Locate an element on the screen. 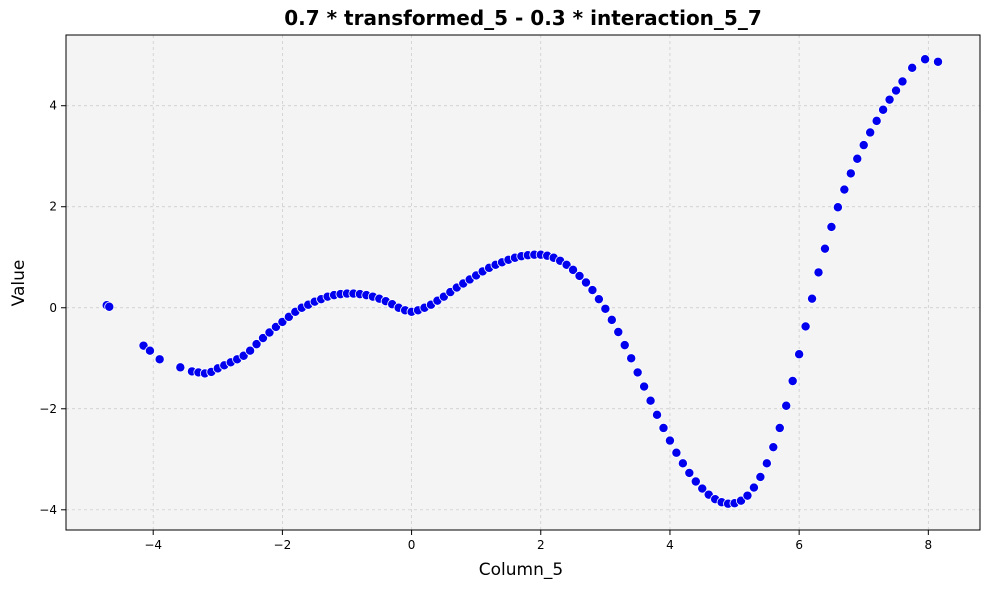  x-tick-label: 2 is located at coordinates (541, 545).